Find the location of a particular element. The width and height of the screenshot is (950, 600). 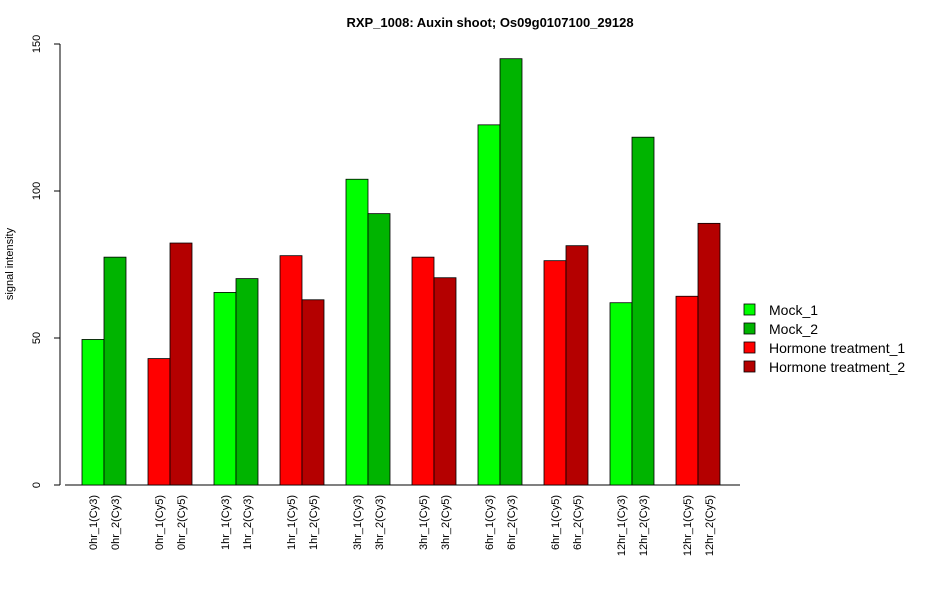

legend-label: Mock_1 is located at coordinates (793, 310).